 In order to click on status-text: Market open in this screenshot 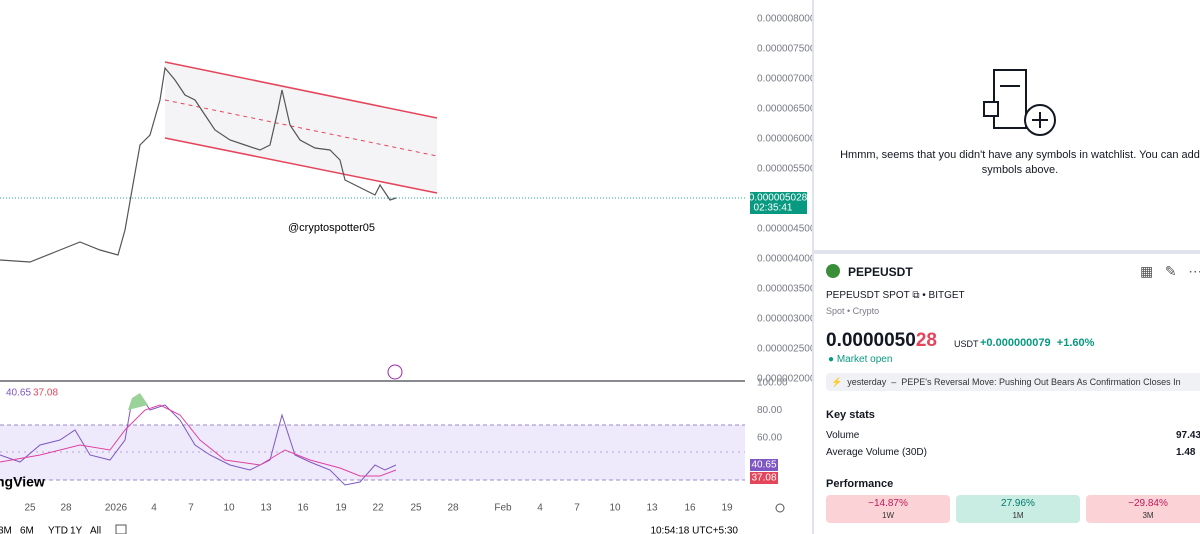, I will do `click(864, 359)`.